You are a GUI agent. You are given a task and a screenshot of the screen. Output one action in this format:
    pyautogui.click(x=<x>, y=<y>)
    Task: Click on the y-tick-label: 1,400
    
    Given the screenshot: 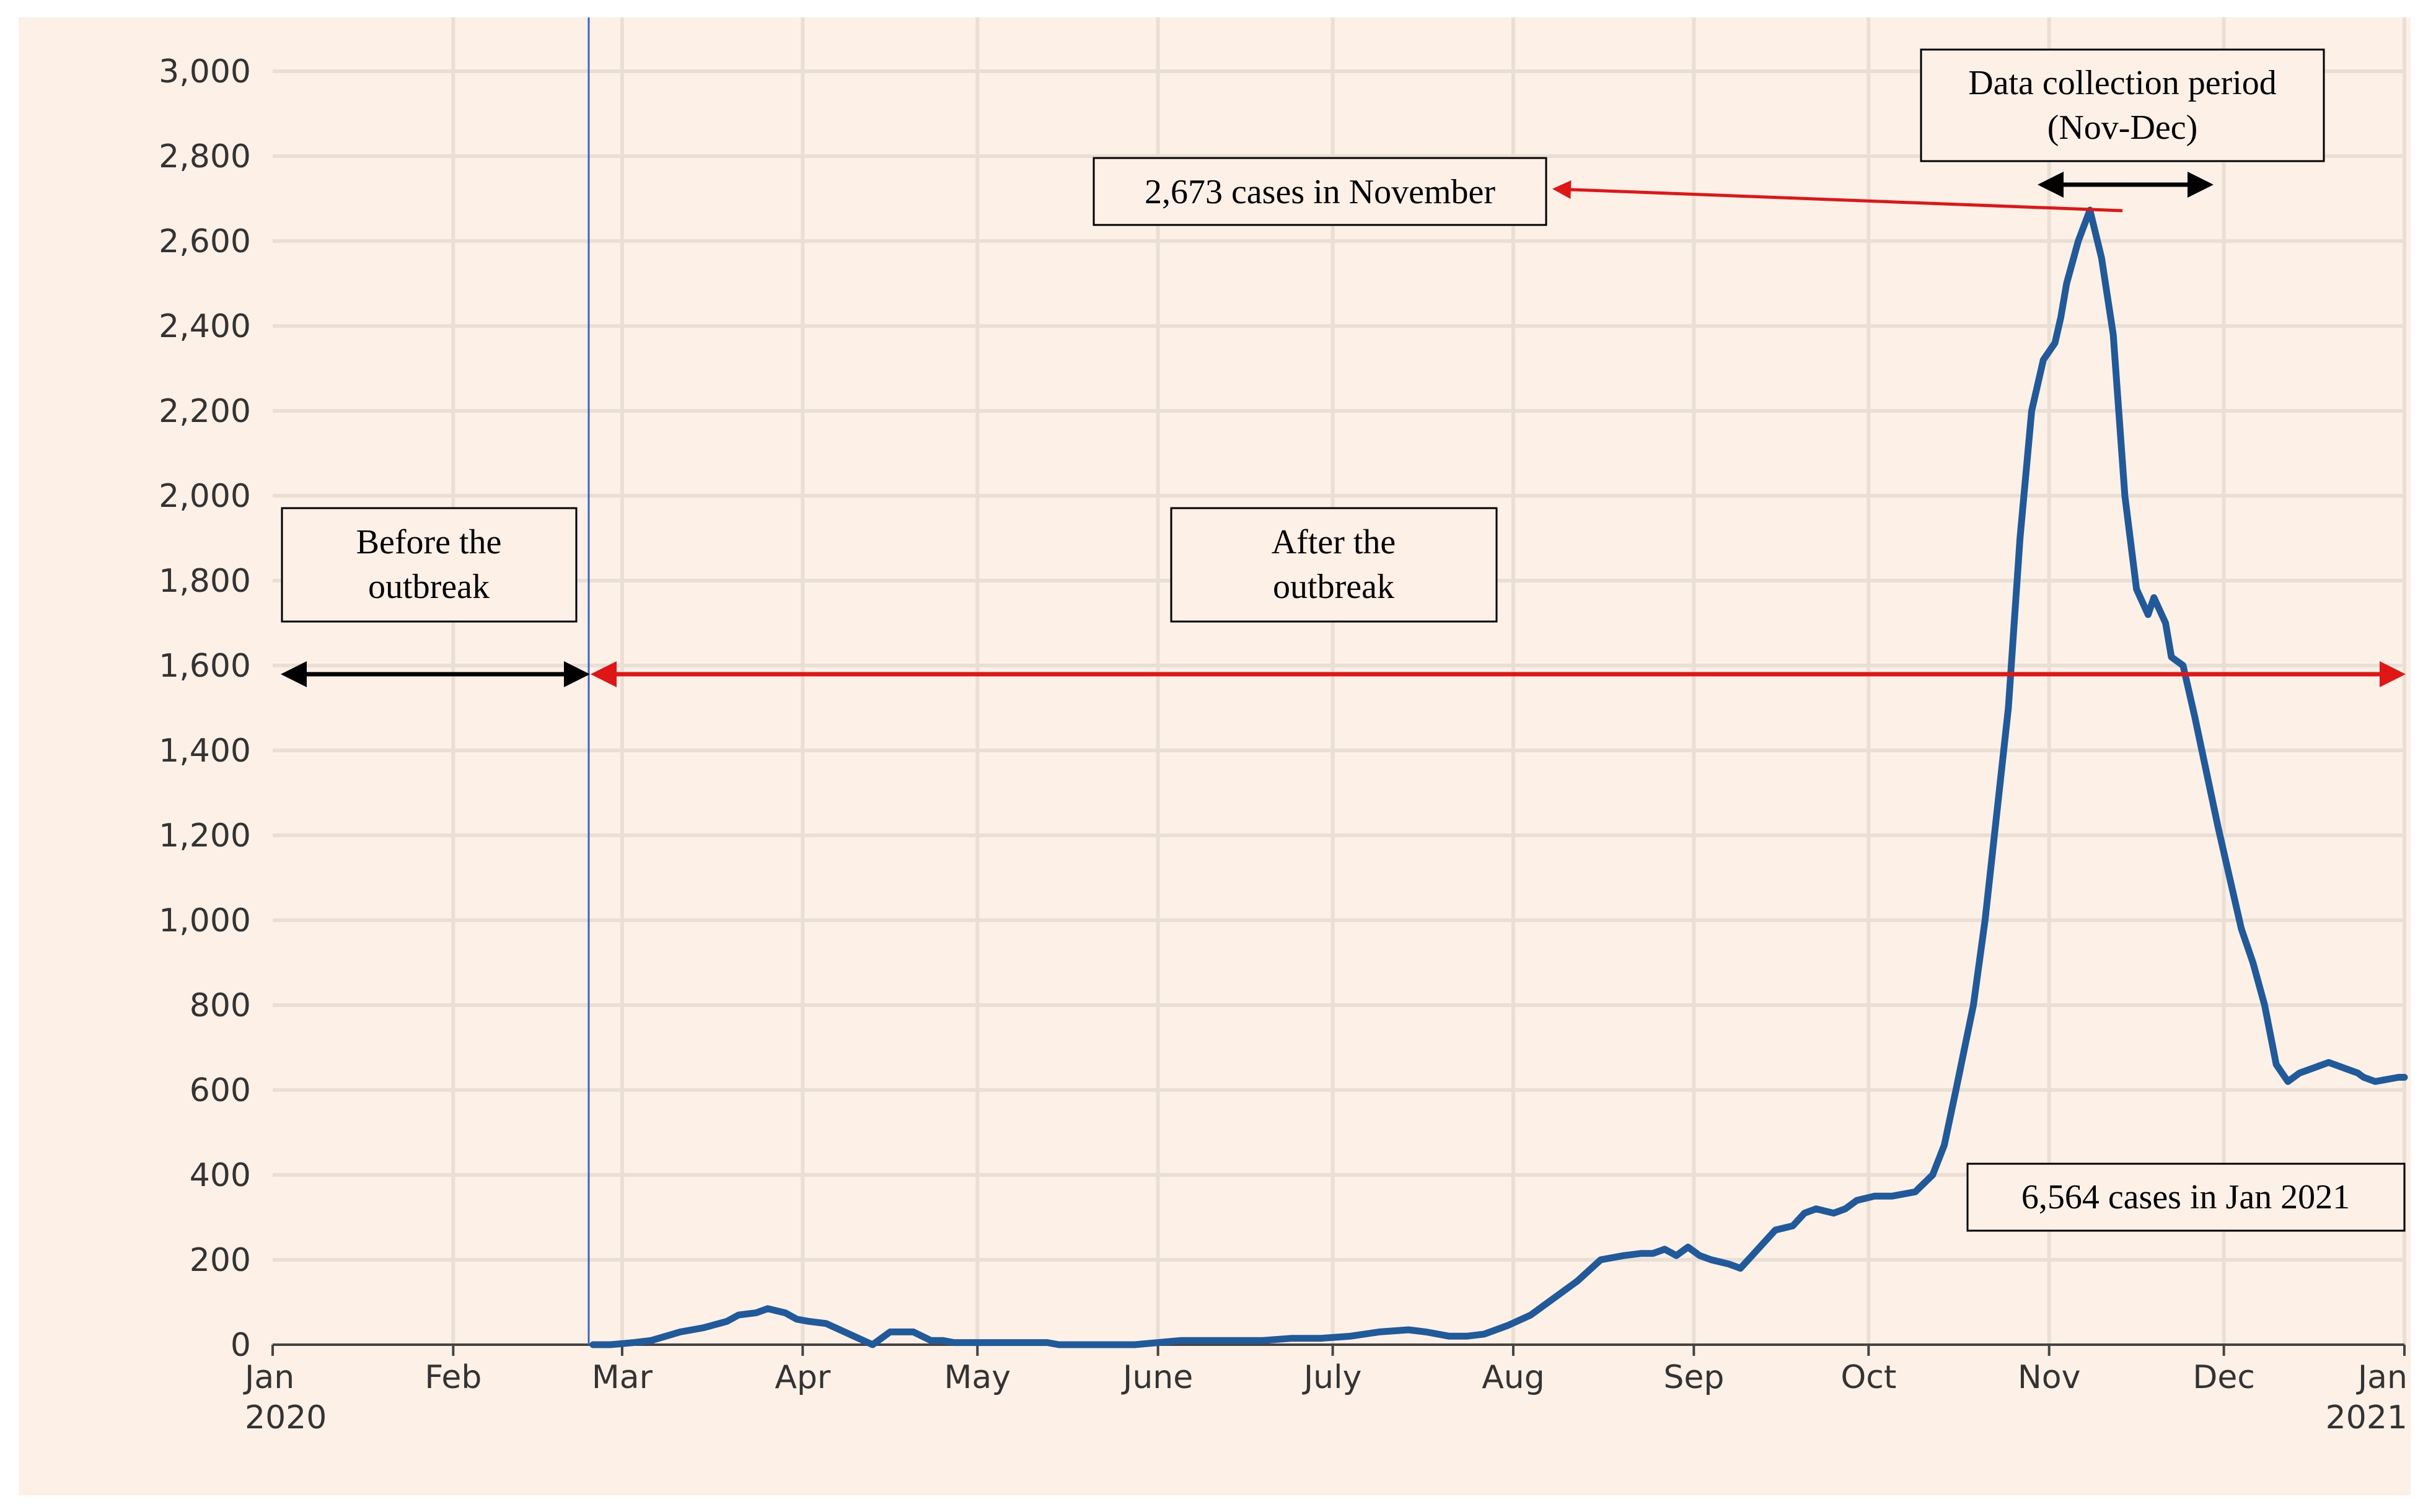 What is the action you would take?
    pyautogui.click(x=205, y=751)
    